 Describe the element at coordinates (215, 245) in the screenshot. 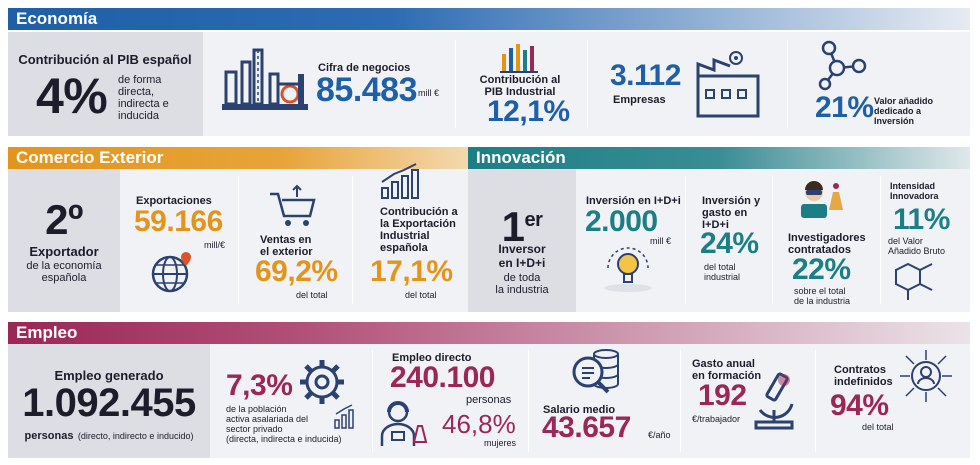

I see `exportaciones-unit: mill/€` at that location.